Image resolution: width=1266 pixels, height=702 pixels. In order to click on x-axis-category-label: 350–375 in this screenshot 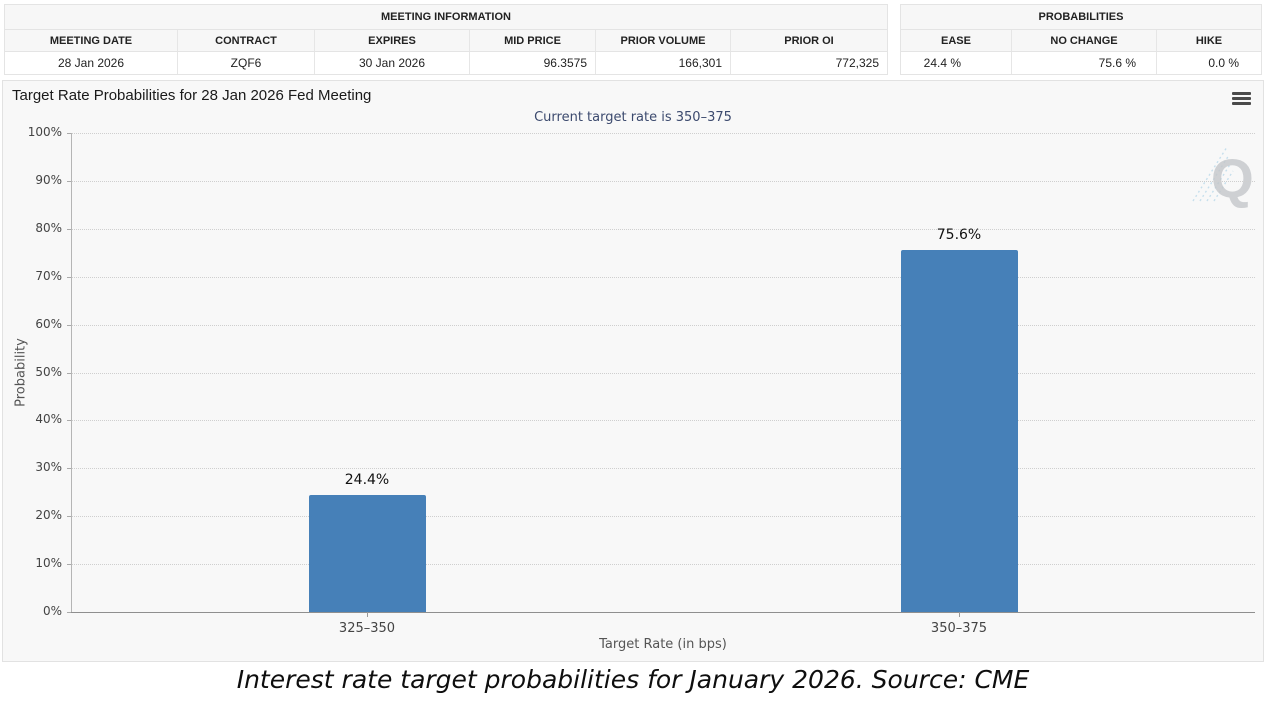, I will do `click(959, 628)`.